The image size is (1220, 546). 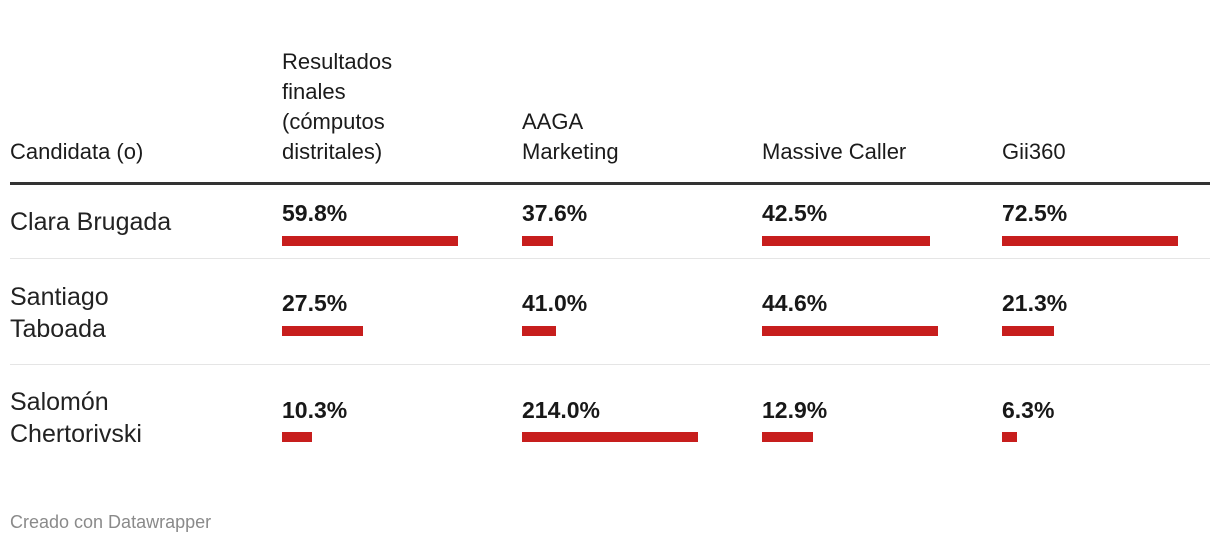 I want to click on value-label-massive-caller: 12.9%, so click(x=795, y=410).